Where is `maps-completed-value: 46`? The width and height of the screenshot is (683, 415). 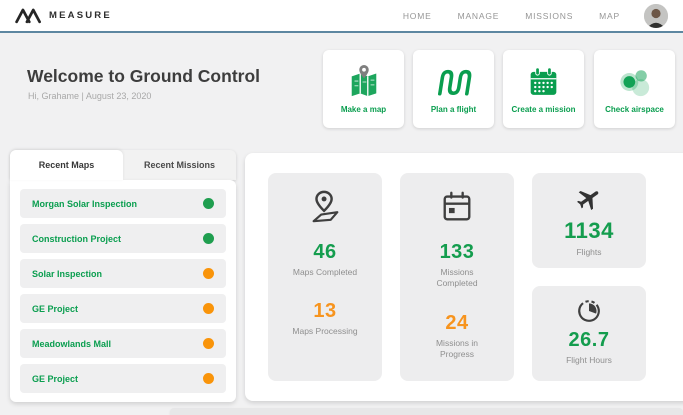 maps-completed-value: 46 is located at coordinates (325, 252).